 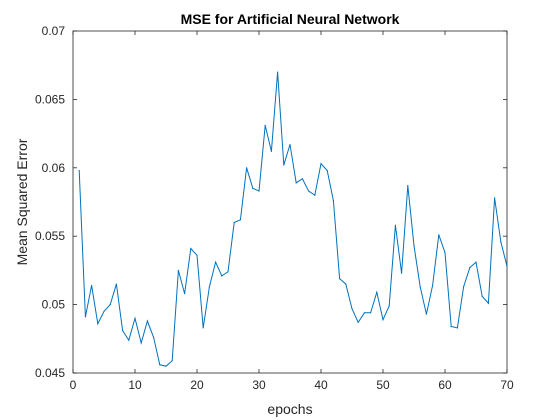 I want to click on y-tick-label: 0.065, so click(x=50, y=99).